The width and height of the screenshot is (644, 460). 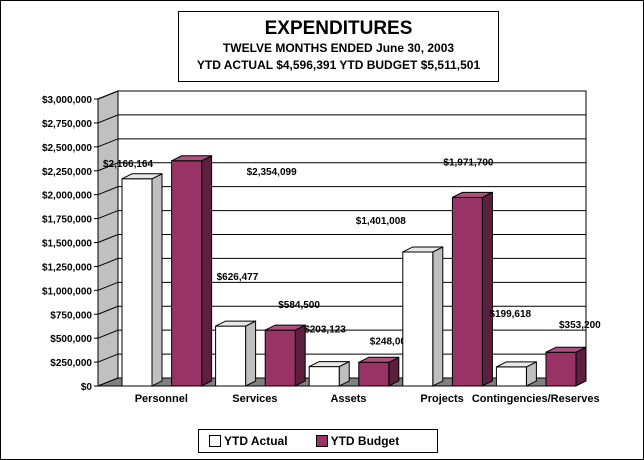 I want to click on y-tick-label: $1,500,000, so click(x=67, y=244).